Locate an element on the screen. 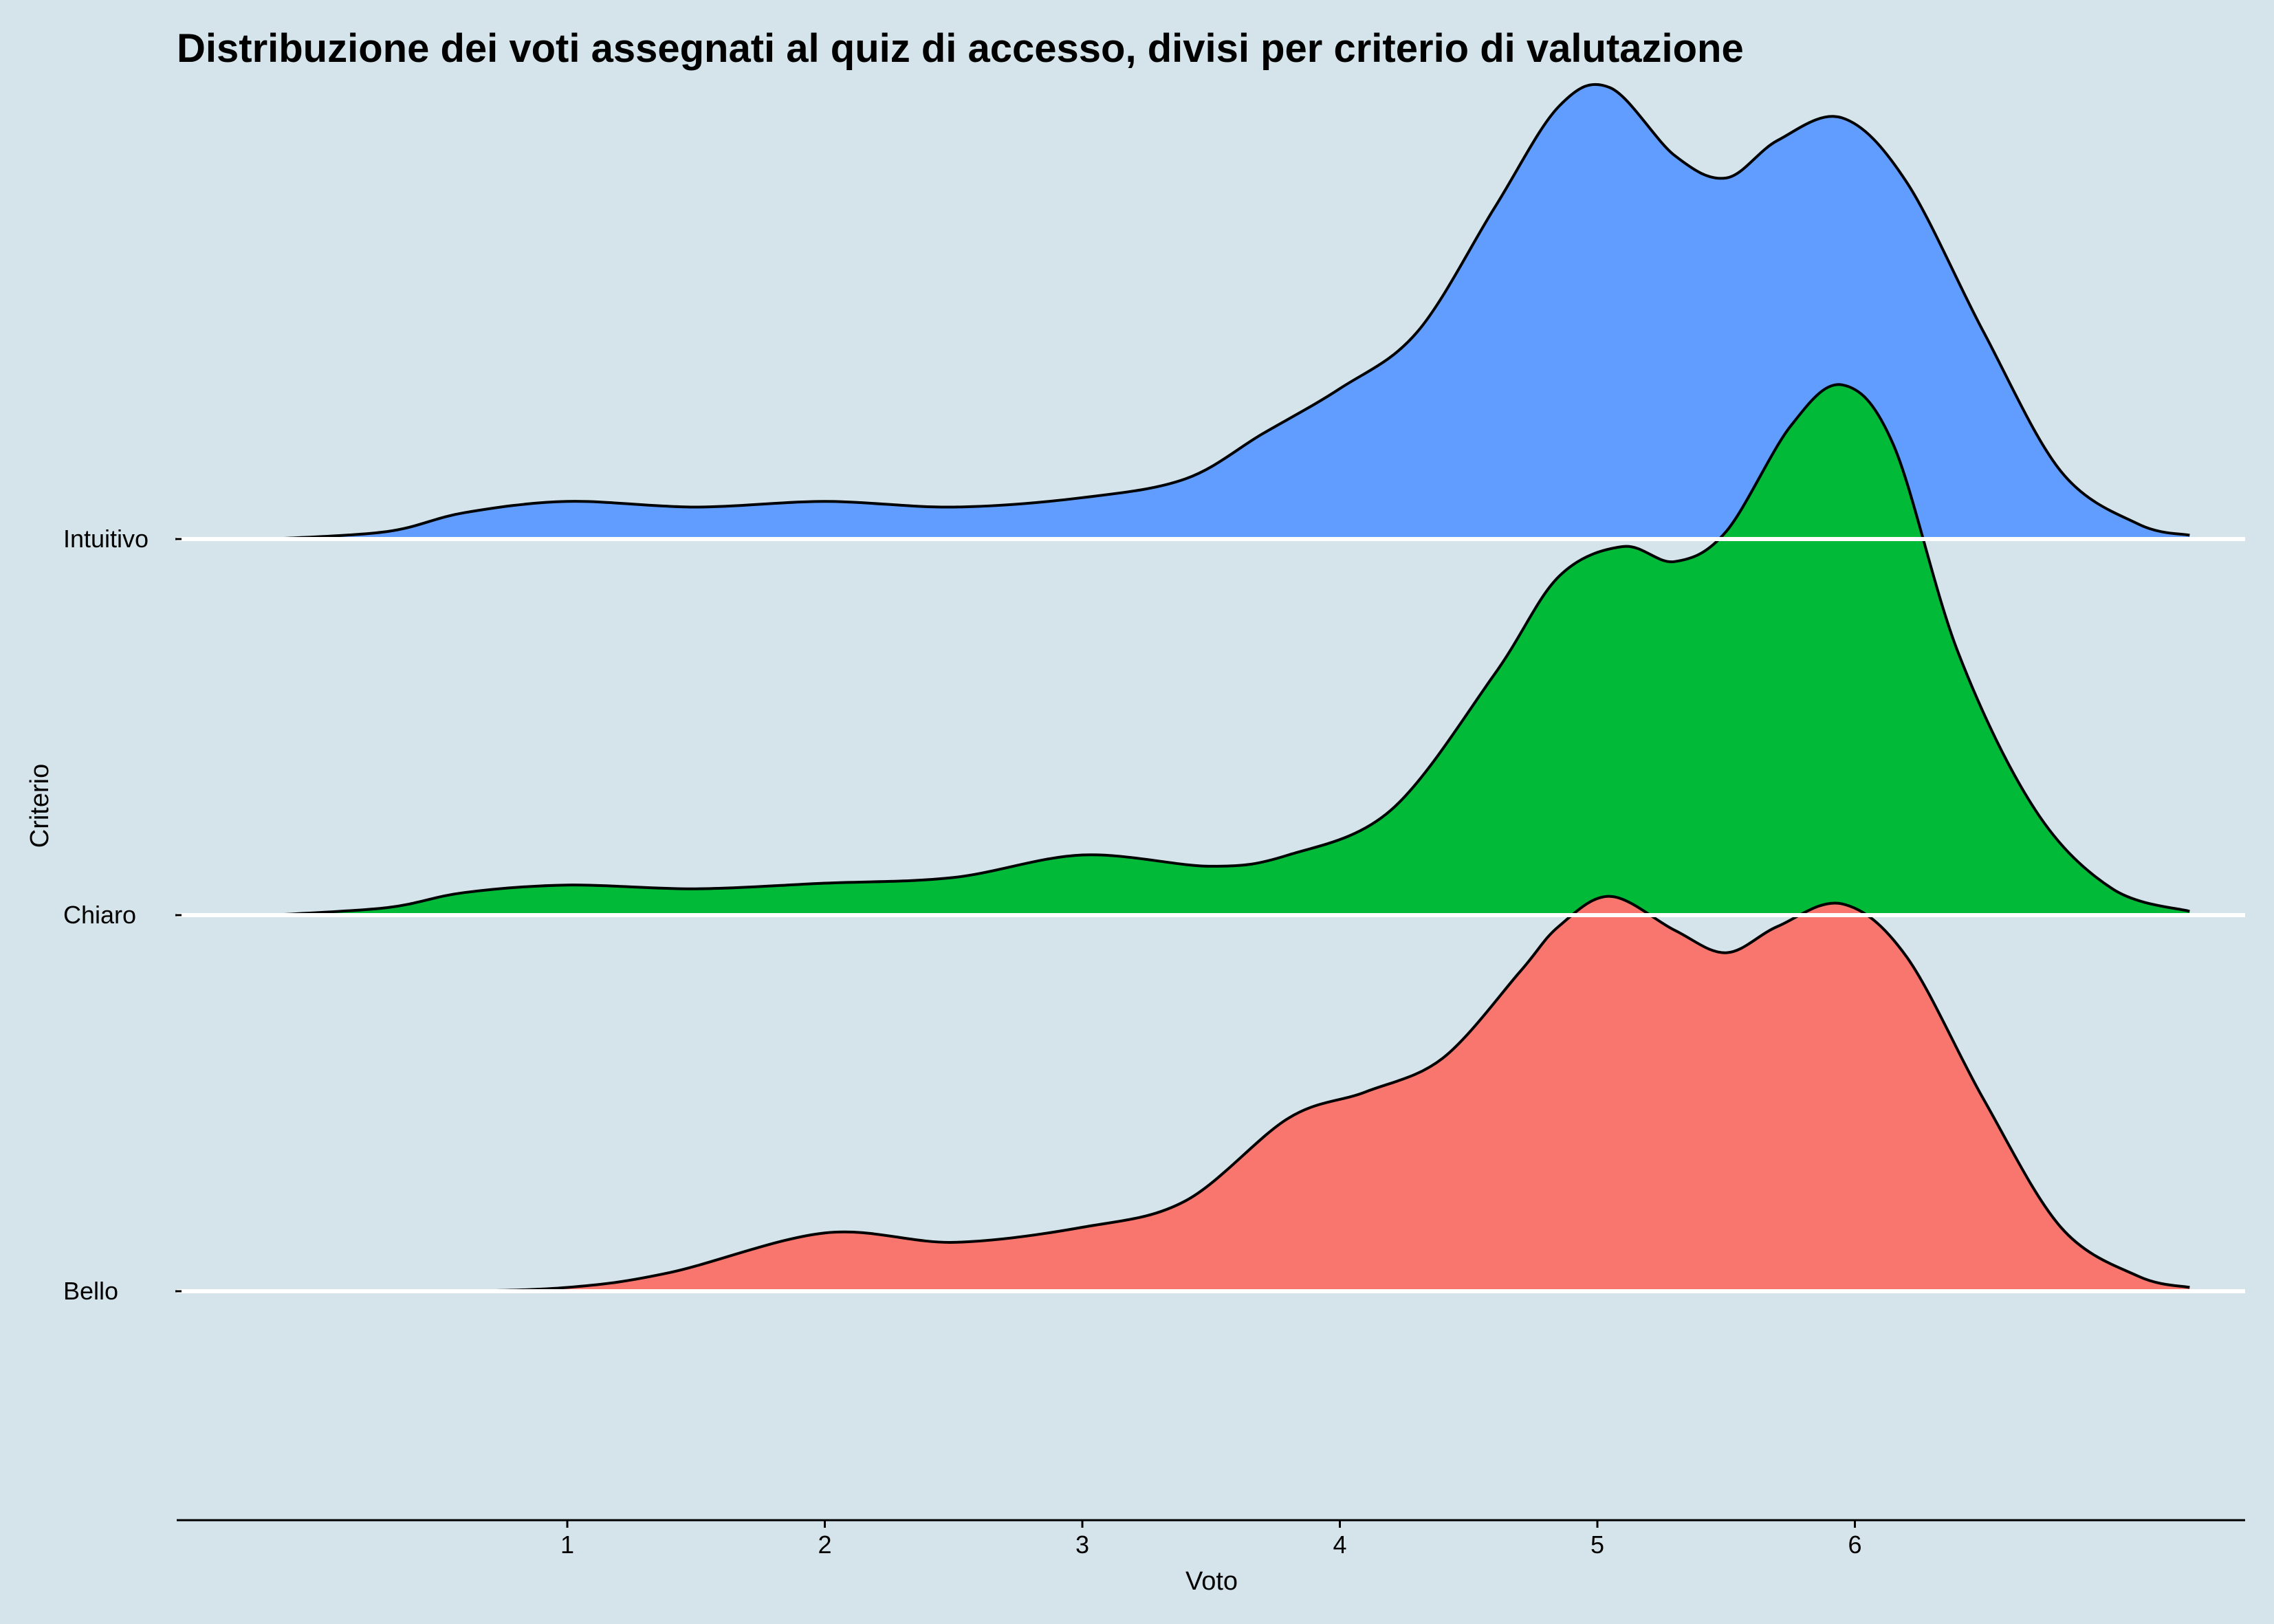  category-label-intuitivo: Intuitivo is located at coordinates (106, 539).